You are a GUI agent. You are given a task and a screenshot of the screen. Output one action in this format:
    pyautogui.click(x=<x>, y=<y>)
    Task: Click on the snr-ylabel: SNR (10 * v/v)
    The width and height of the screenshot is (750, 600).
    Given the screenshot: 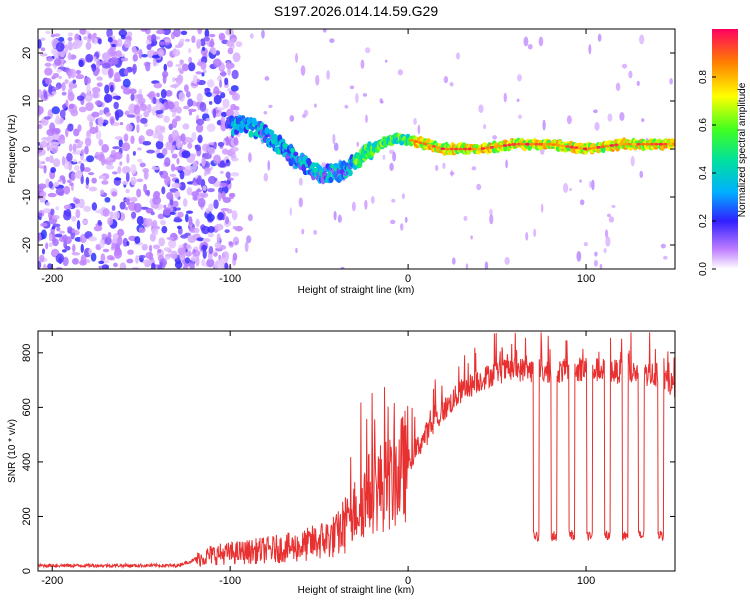 What is the action you would take?
    pyautogui.click(x=12, y=451)
    